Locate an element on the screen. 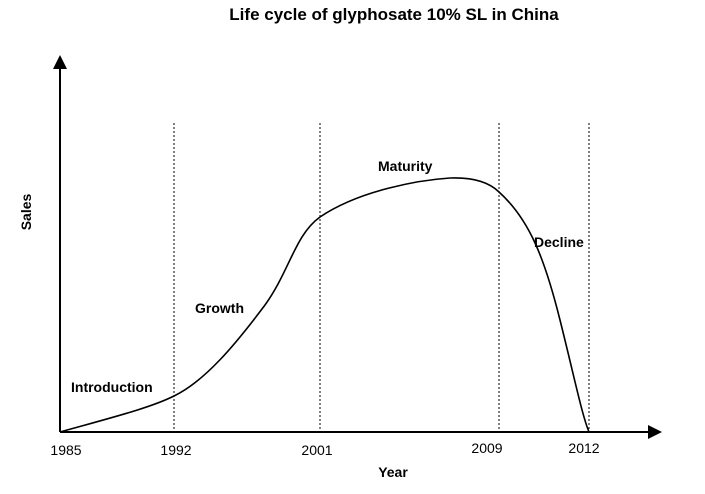 The height and width of the screenshot is (494, 705). stage-label-introduction: Introduction is located at coordinates (112, 387).